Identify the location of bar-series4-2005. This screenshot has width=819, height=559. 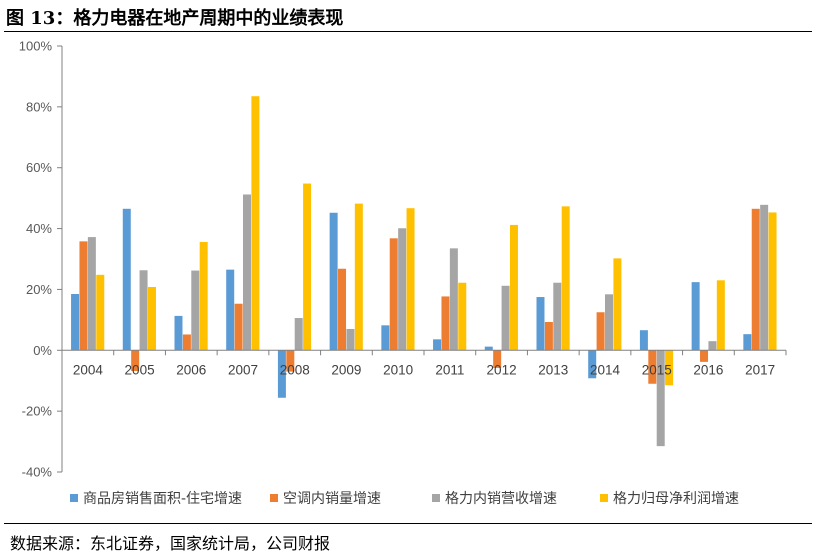
(151, 318).